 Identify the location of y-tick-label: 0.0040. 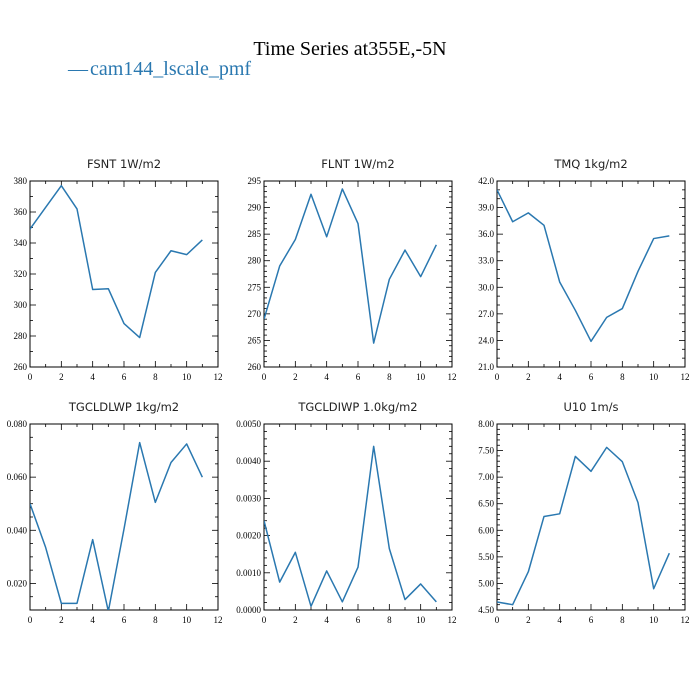
(248, 461).